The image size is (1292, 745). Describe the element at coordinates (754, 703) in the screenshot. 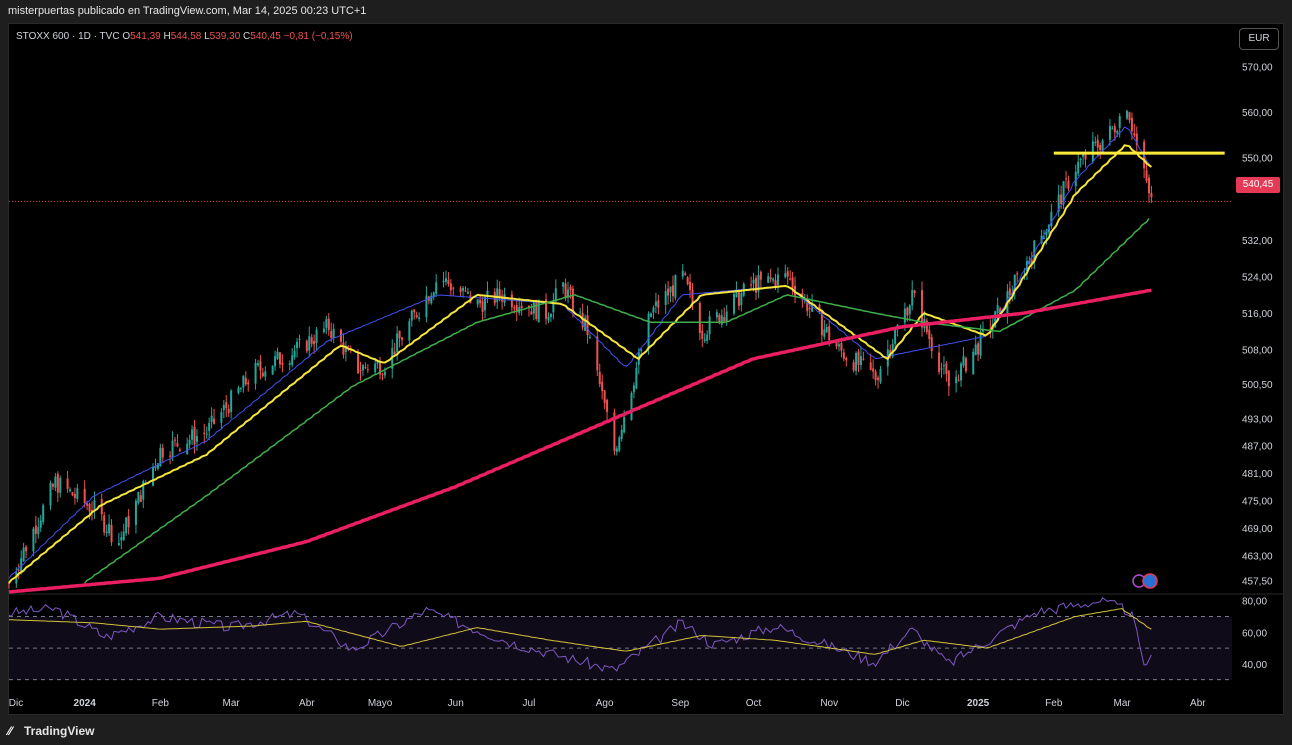

I see `time-axis-label: Oct` at that location.